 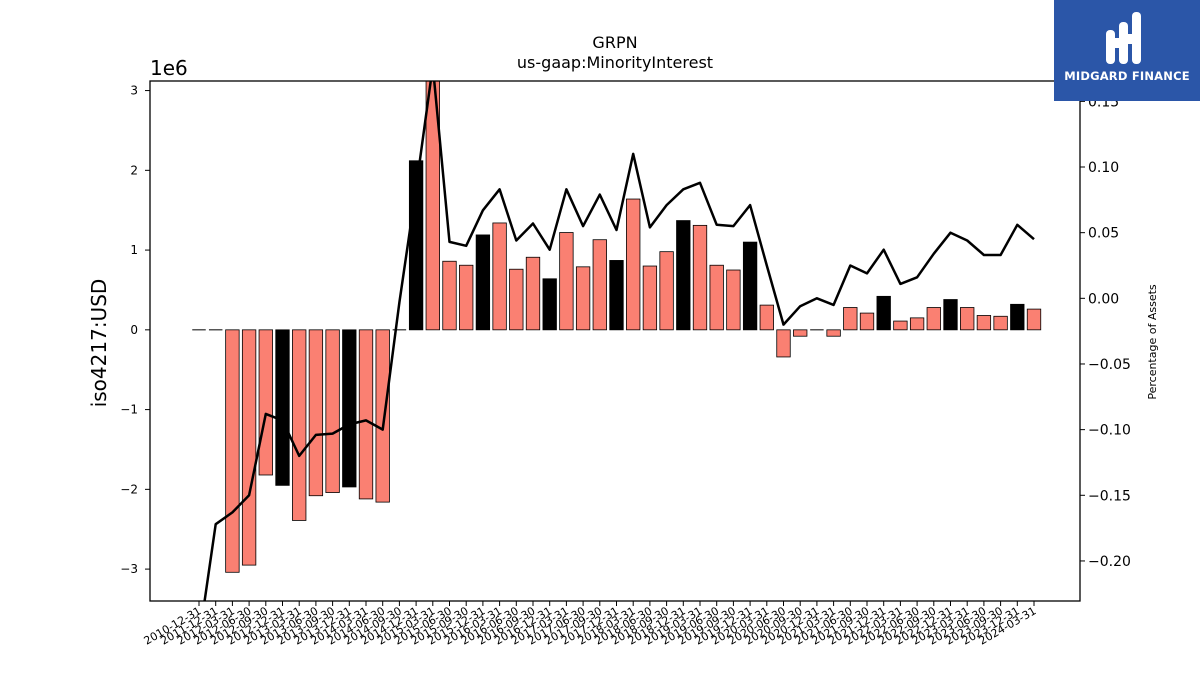 What do you see at coordinates (129, 410) in the screenshot?
I see `y-tick-label: −1` at bounding box center [129, 410].